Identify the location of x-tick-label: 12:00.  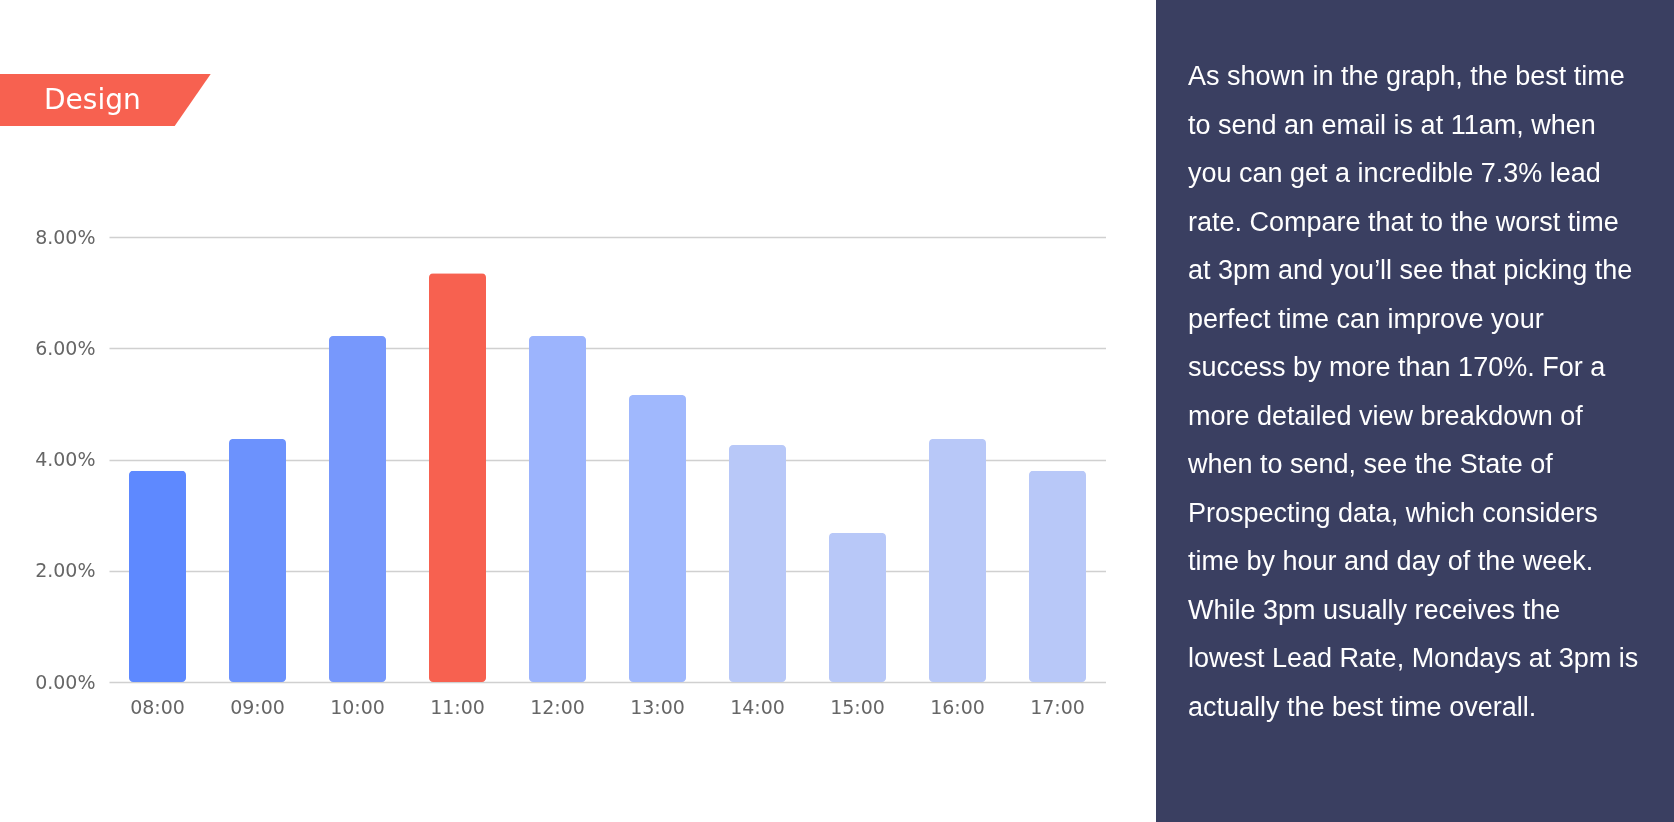
(557, 706).